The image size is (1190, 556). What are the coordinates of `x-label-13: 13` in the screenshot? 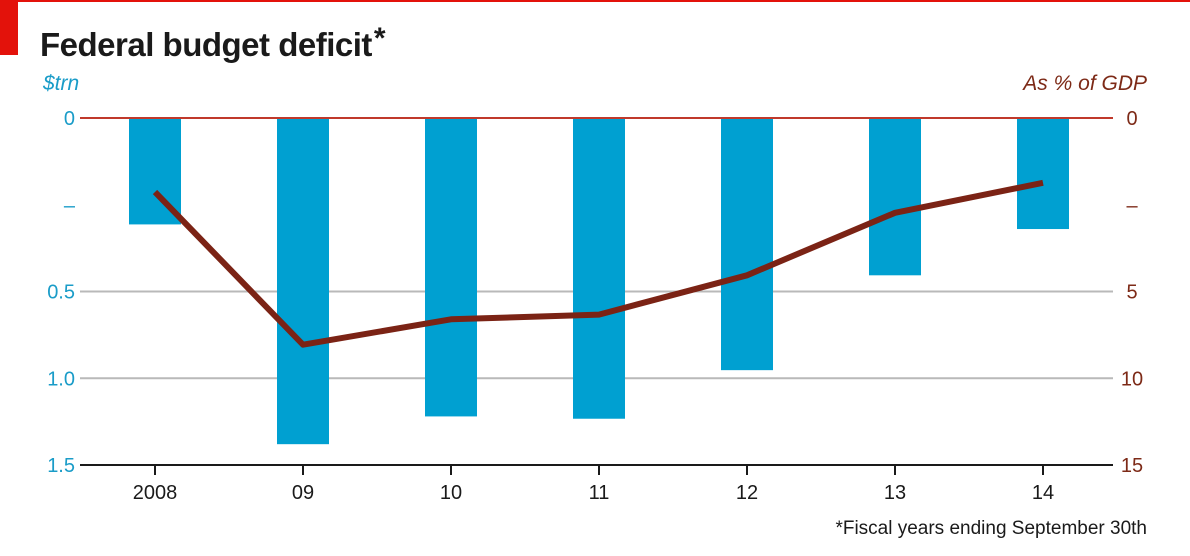 It's located at (895, 493).